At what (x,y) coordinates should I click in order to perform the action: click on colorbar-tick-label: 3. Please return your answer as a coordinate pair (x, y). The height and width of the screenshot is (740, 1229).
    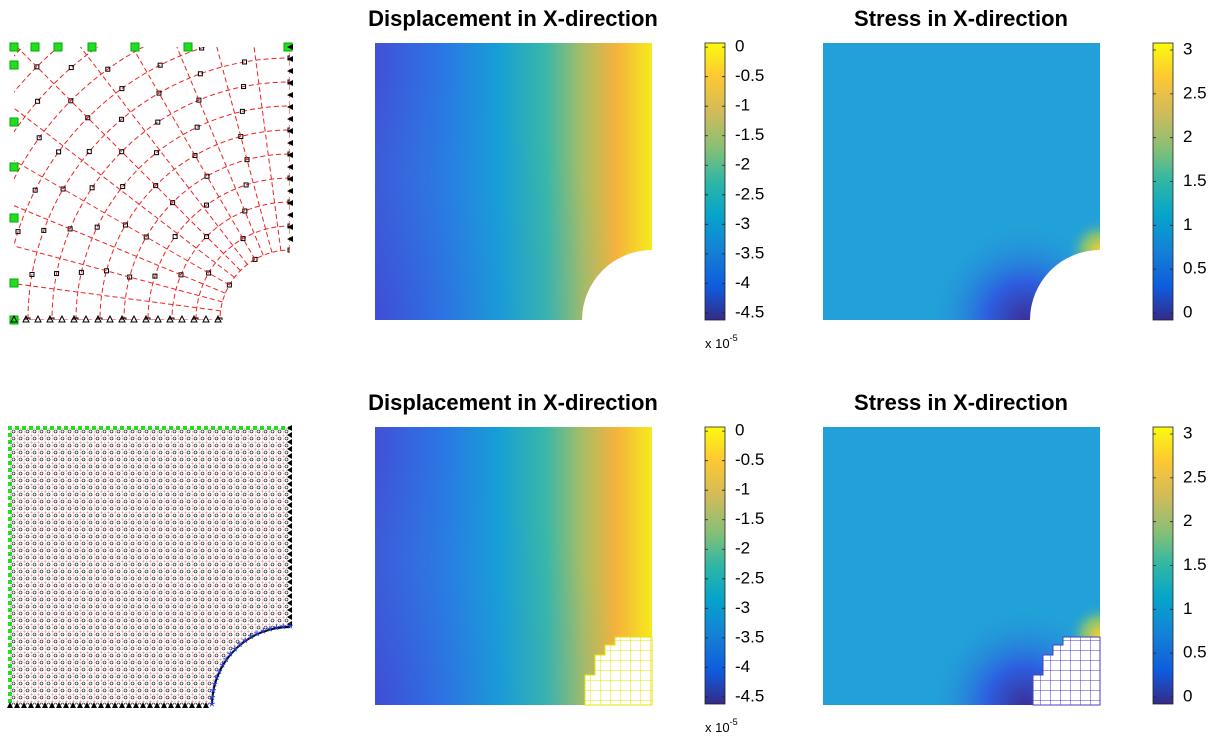
    Looking at the image, I should click on (1187, 432).